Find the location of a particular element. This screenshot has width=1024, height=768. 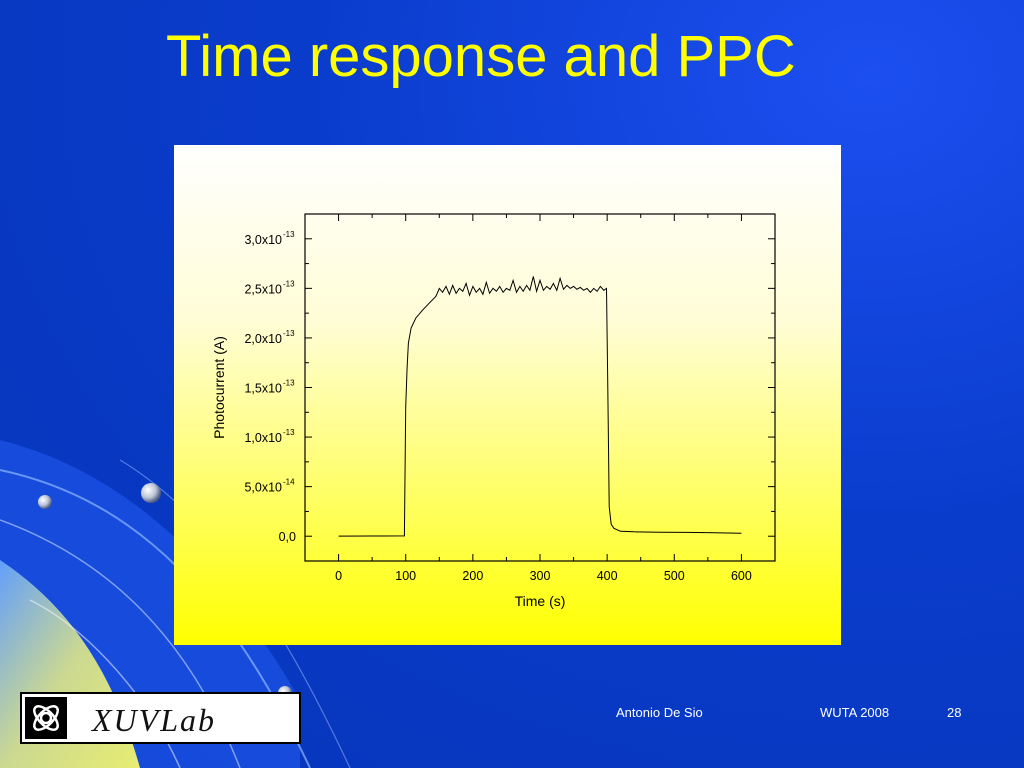

y-tick-label: 2,5x10 is located at coordinates (263, 289).